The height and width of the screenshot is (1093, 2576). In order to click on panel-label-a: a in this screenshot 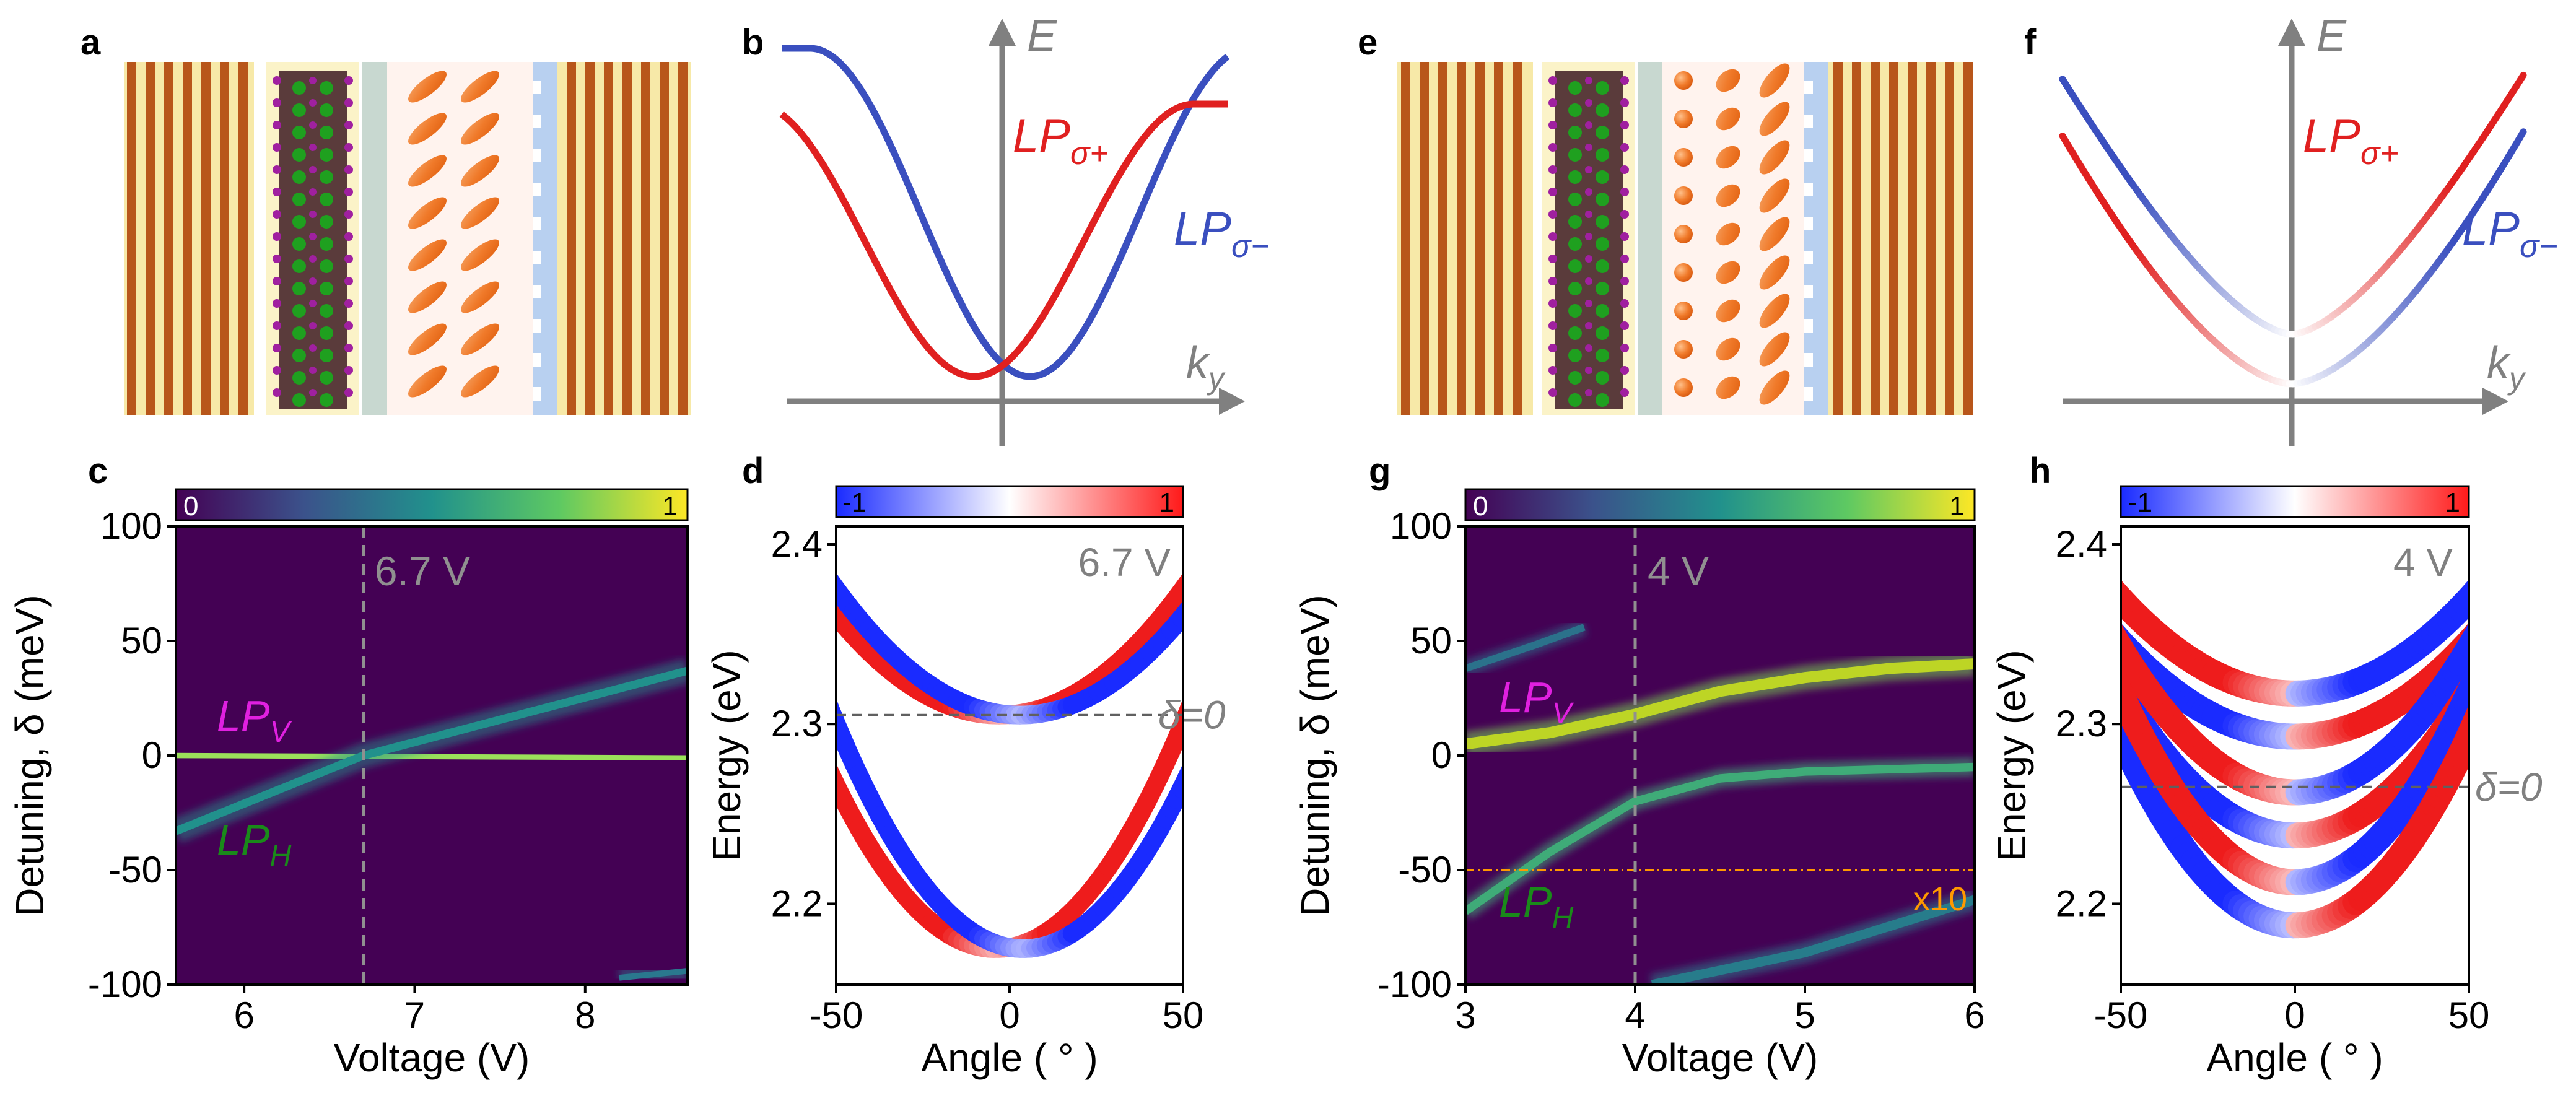, I will do `click(91, 43)`.